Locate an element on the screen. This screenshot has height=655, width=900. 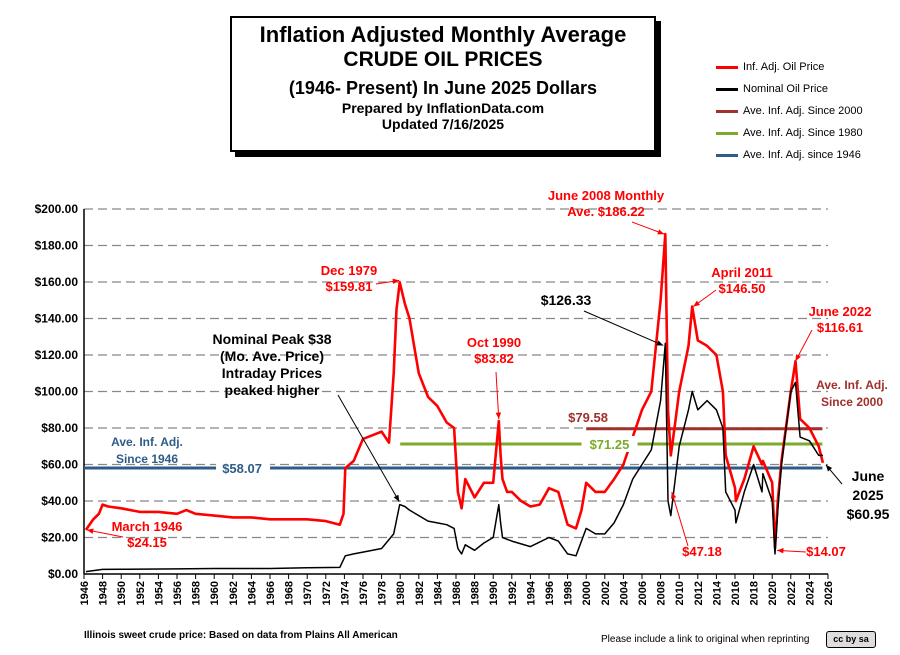
y-tick-label: $140.00 is located at coordinates (57, 319).